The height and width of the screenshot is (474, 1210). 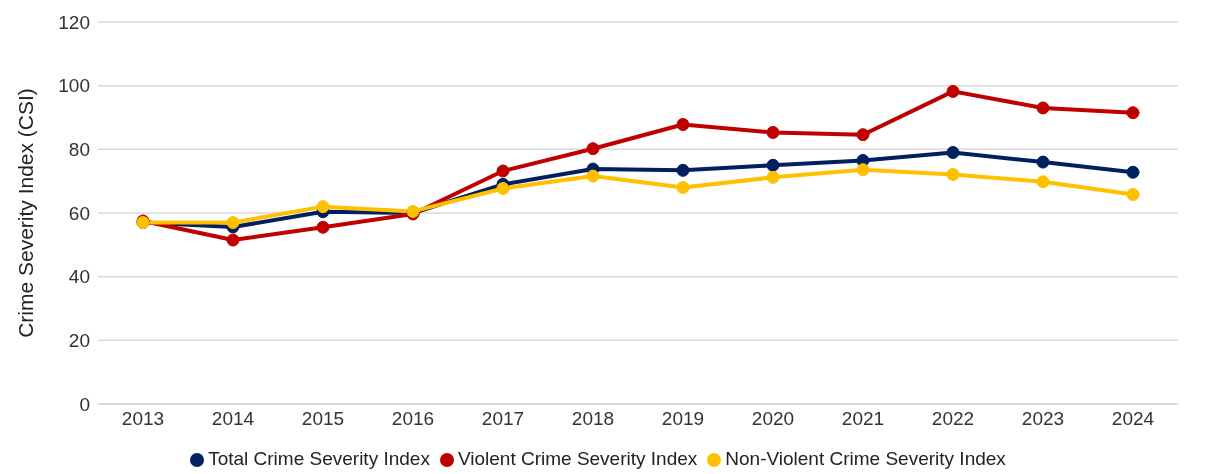 What do you see at coordinates (413, 419) in the screenshot?
I see `x-tick-label: 2016` at bounding box center [413, 419].